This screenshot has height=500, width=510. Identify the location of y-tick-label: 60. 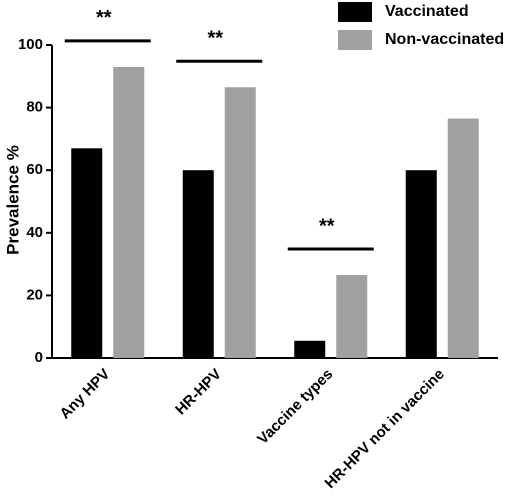
(34, 169).